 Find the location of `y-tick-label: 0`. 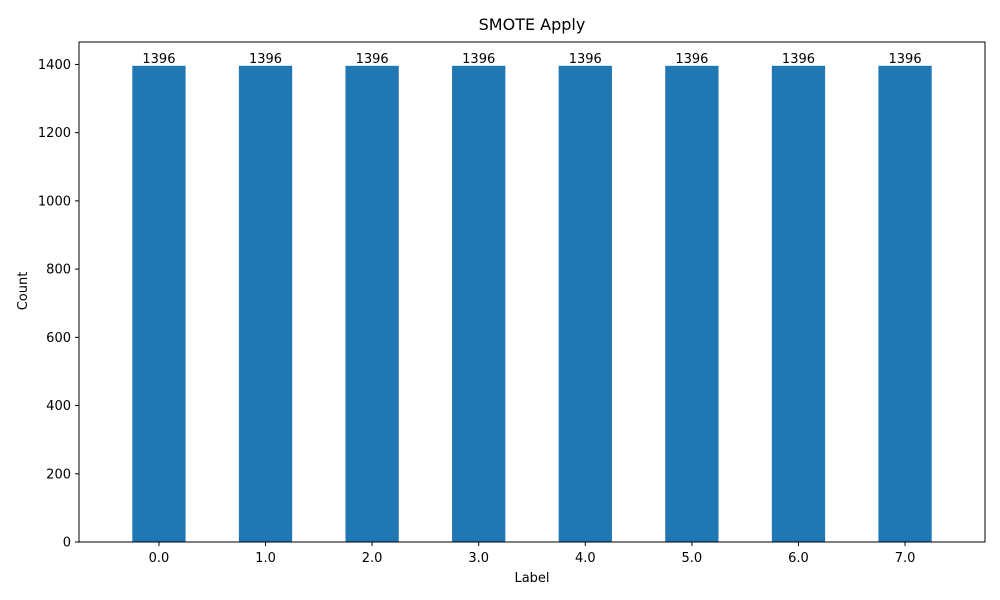

y-tick-label: 0 is located at coordinates (67, 543).